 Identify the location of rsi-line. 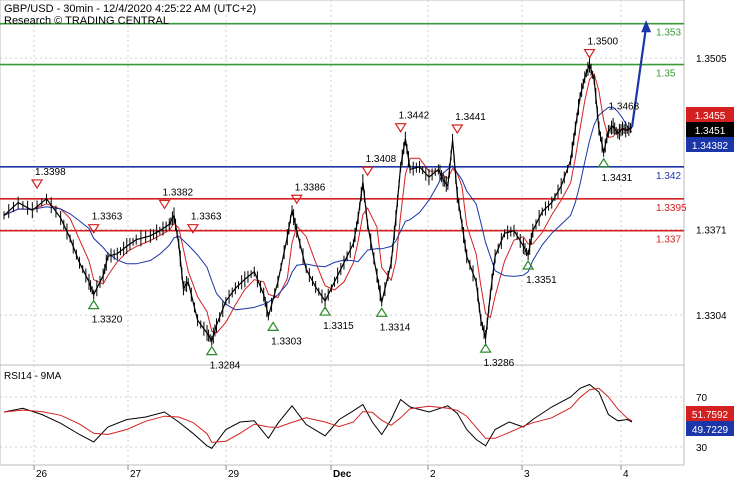
(318, 416).